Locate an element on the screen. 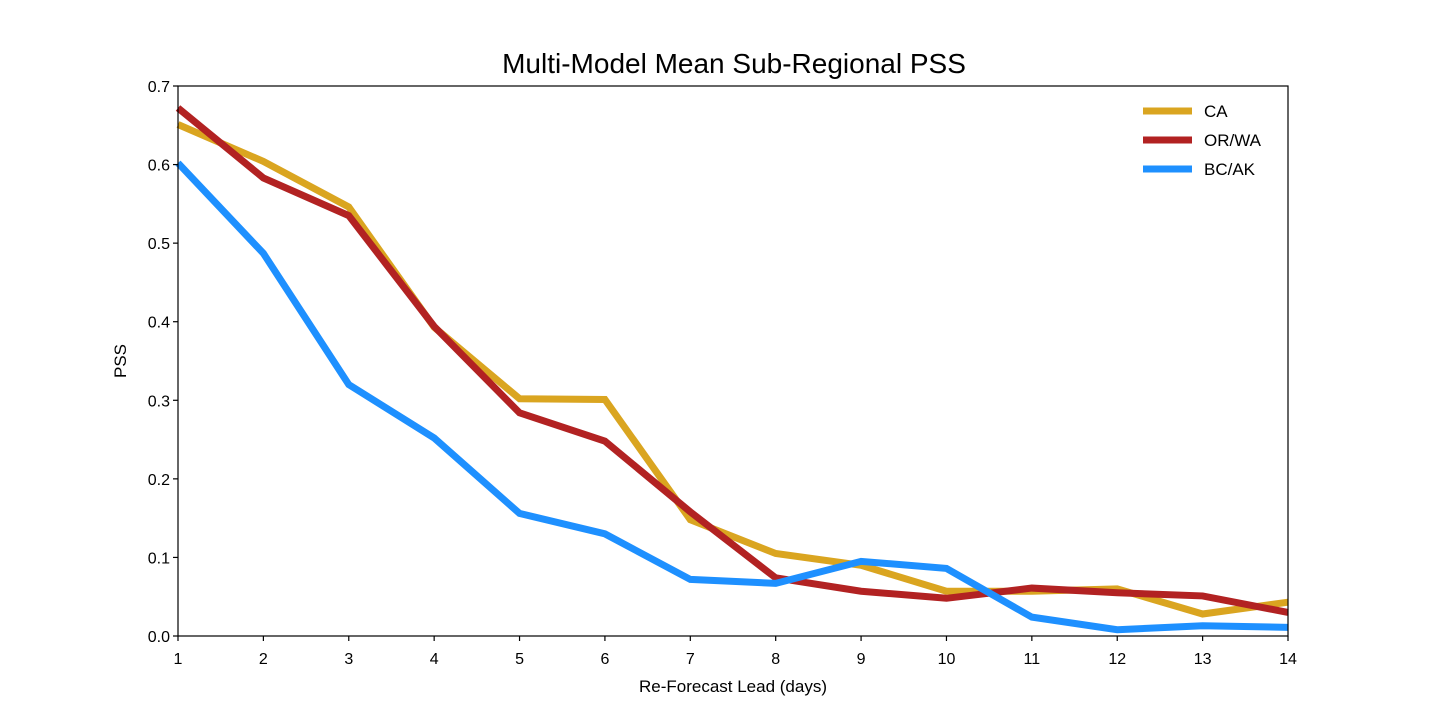  x-tick-label: 9 is located at coordinates (861, 659).